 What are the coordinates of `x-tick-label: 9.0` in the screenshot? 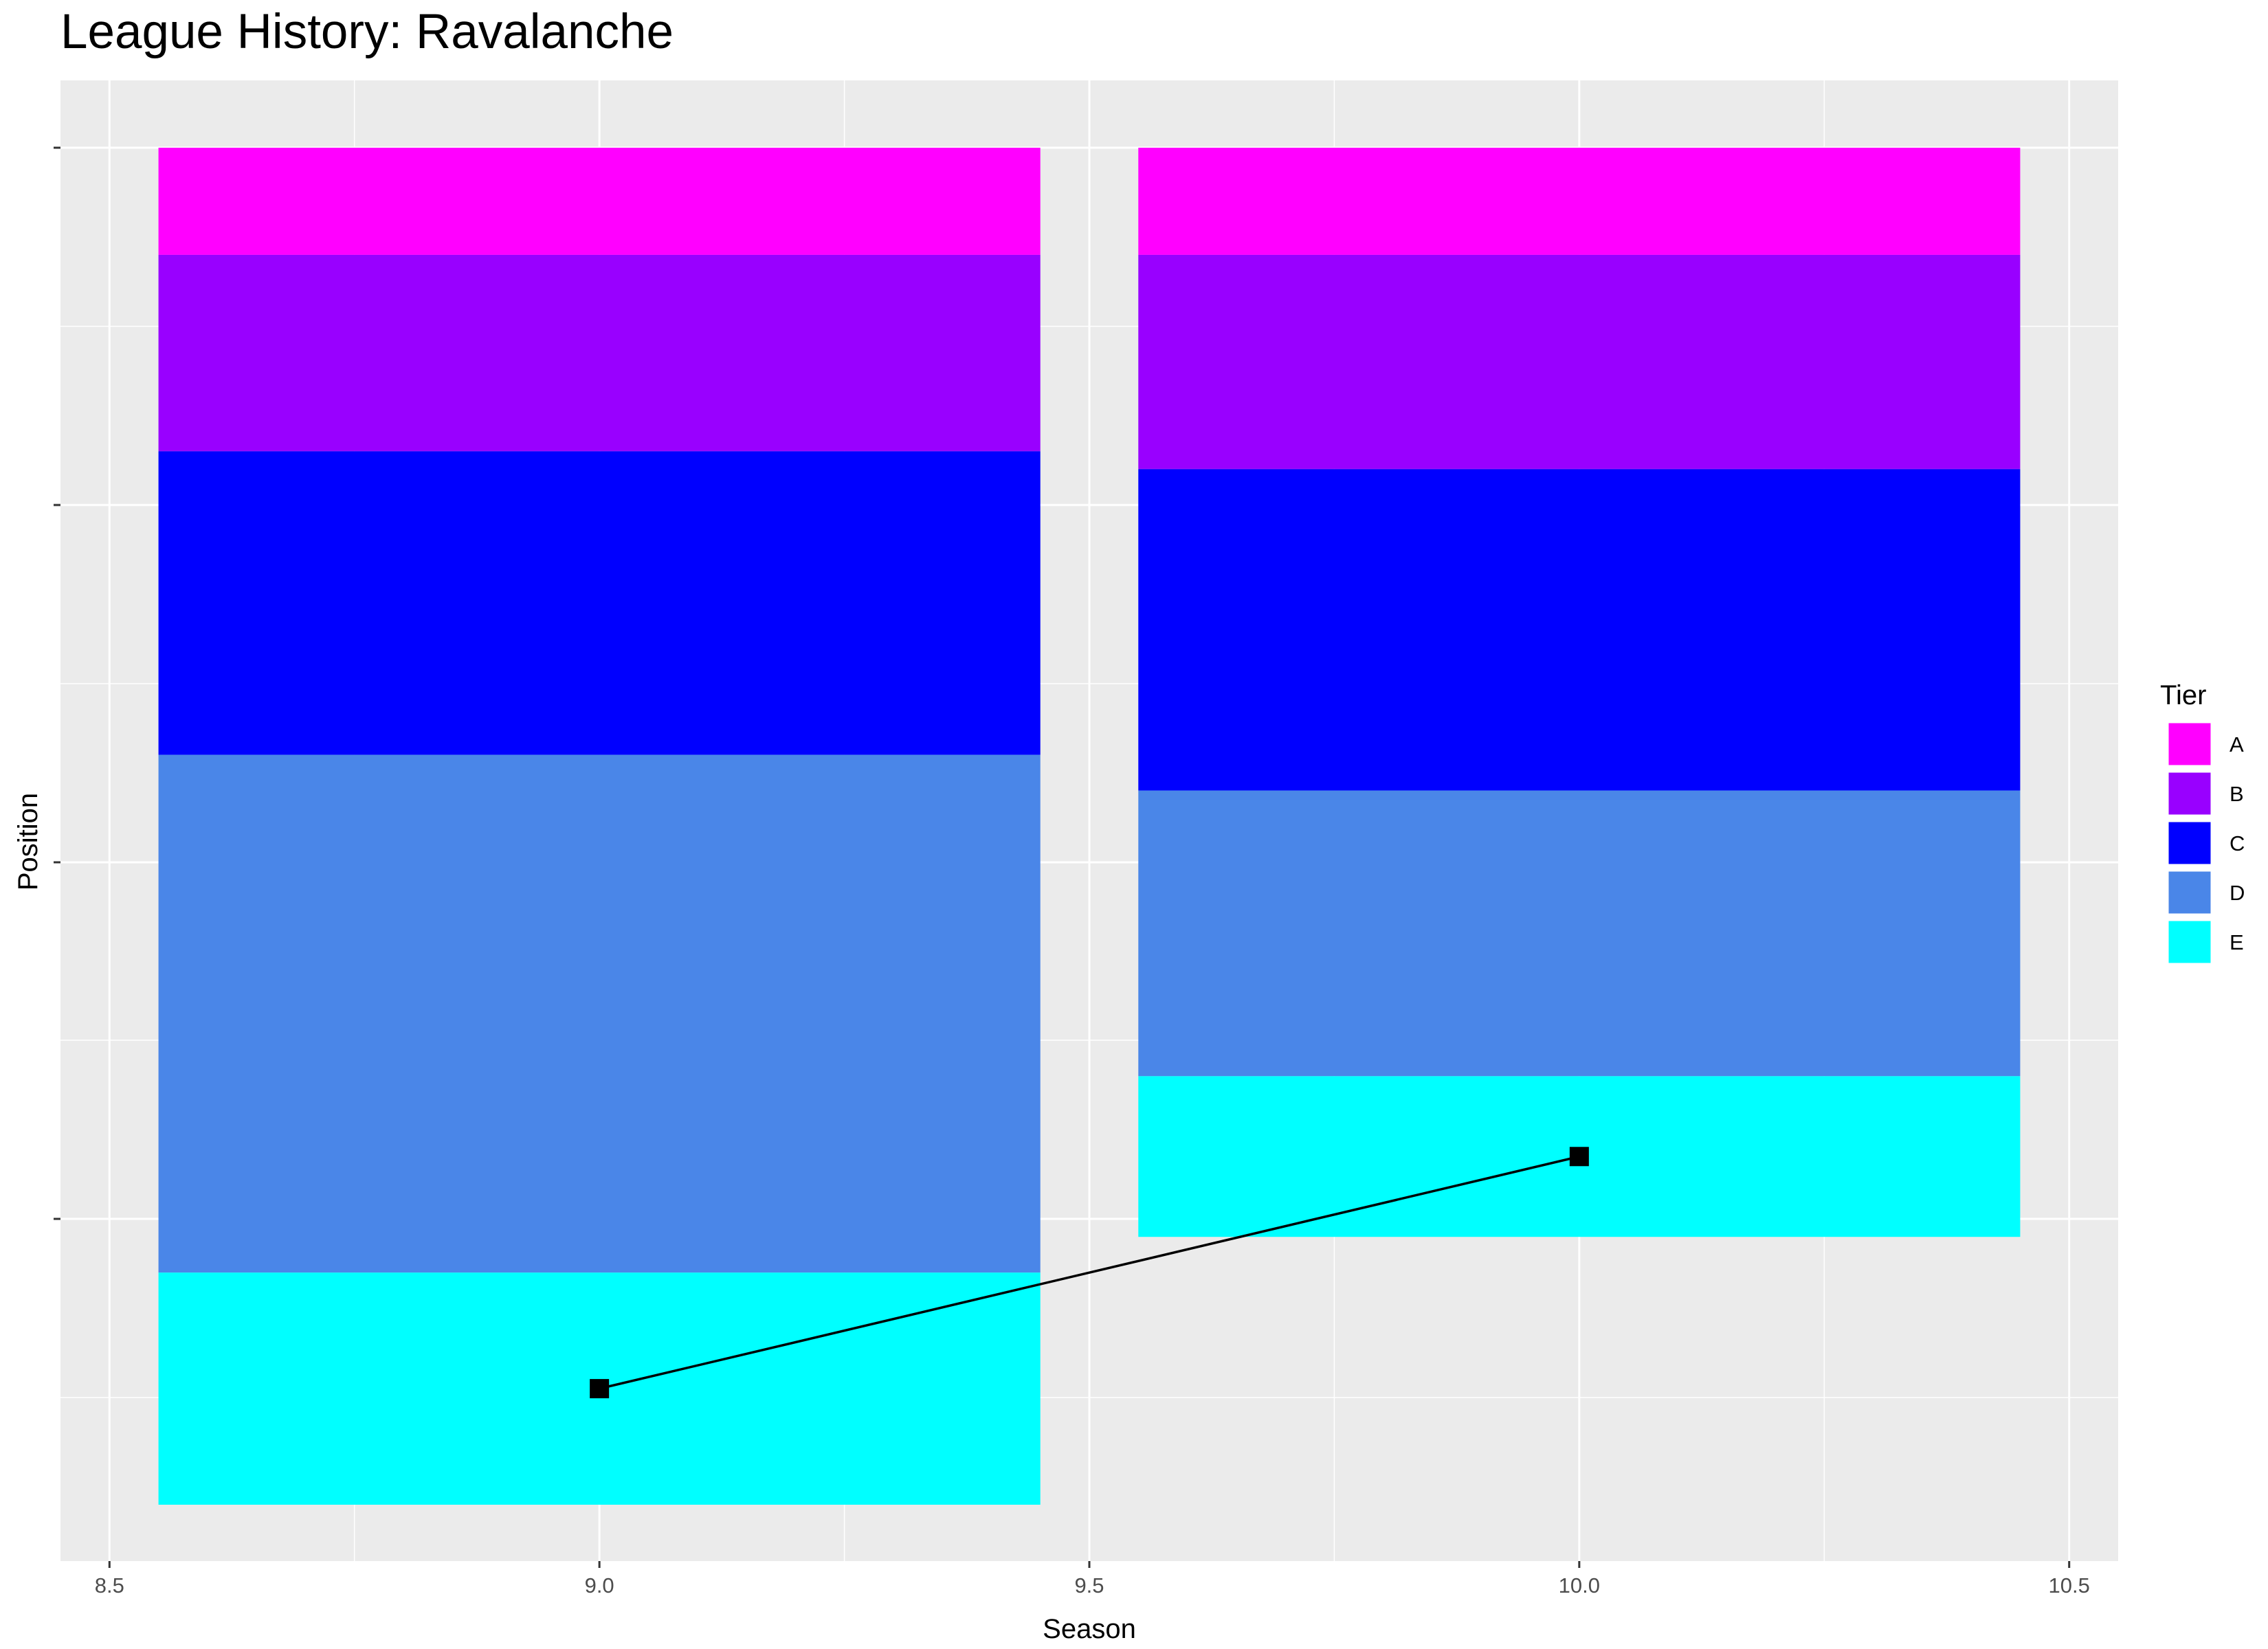 It's located at (599, 1585).